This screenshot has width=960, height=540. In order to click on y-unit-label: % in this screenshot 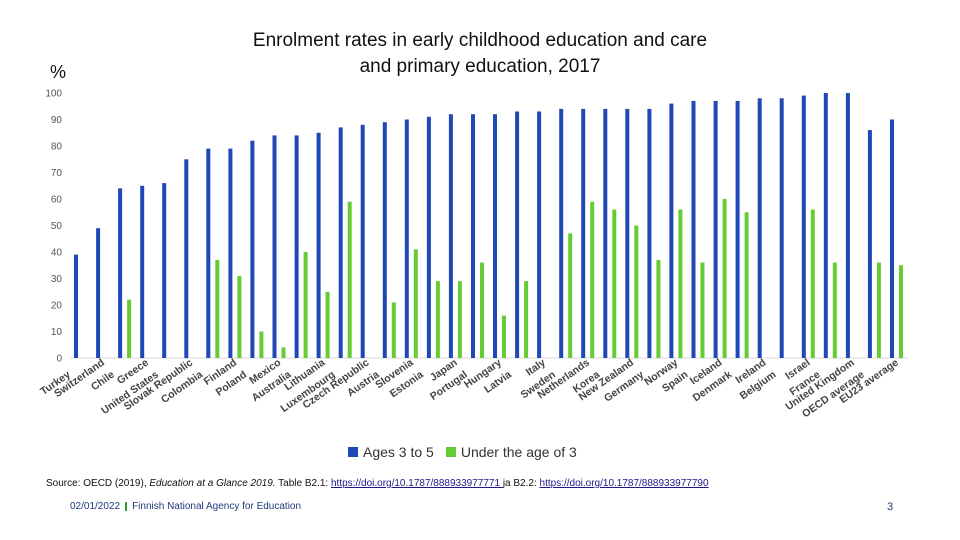, I will do `click(58, 72)`.